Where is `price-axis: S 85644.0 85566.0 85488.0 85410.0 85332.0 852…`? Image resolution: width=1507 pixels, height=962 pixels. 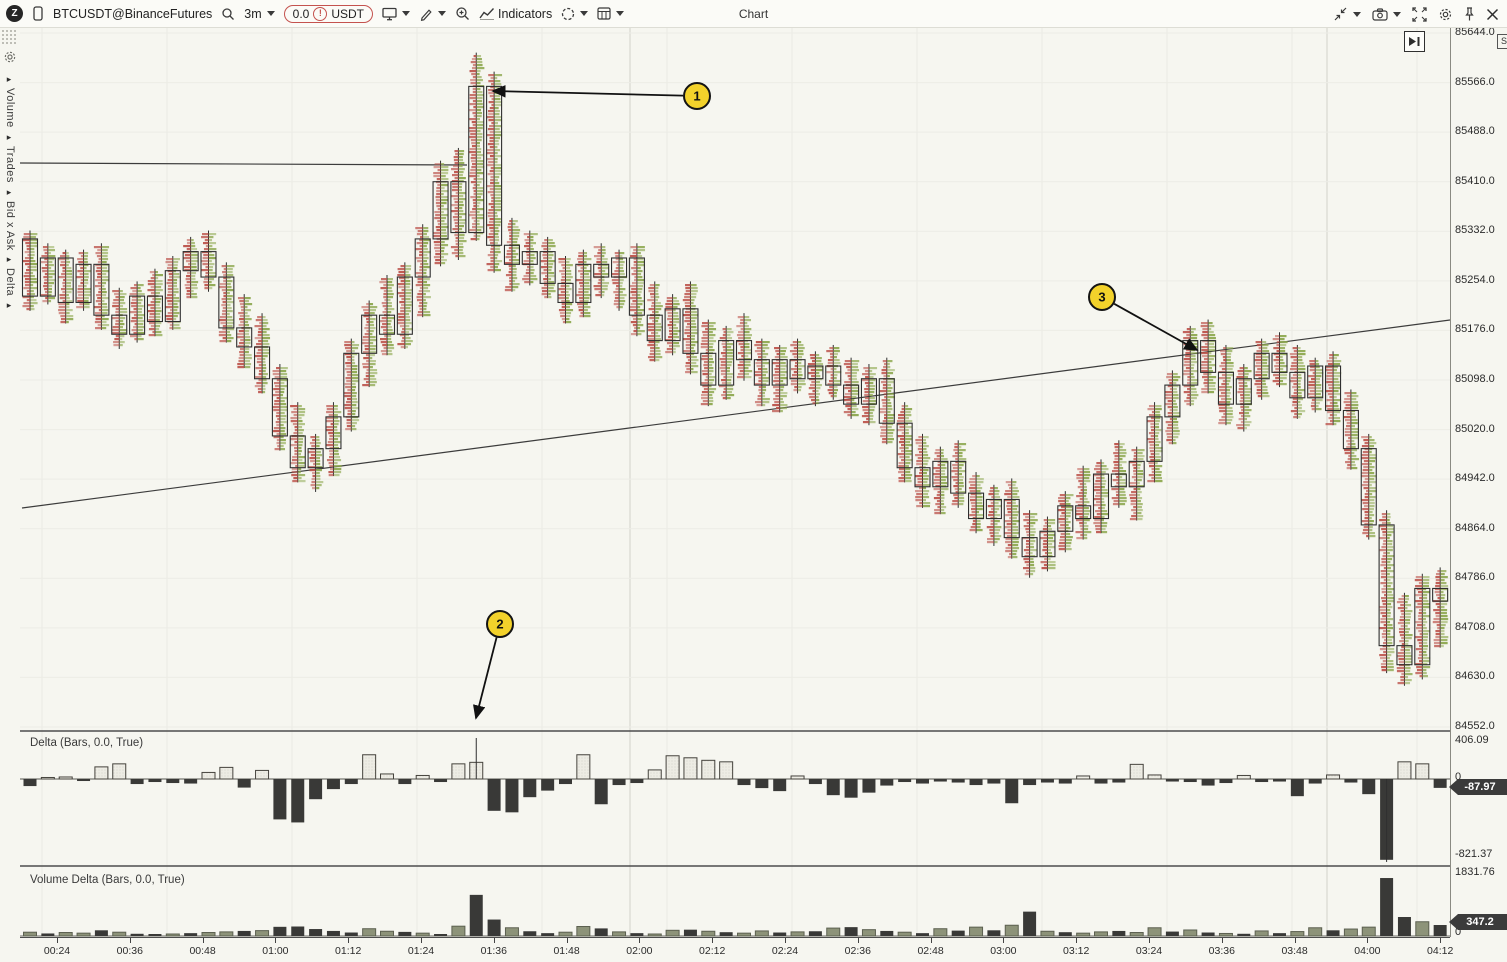 price-axis: S 85644.0 85566.0 85488.0 85410.0 85332.0 852… is located at coordinates (1478, 482).